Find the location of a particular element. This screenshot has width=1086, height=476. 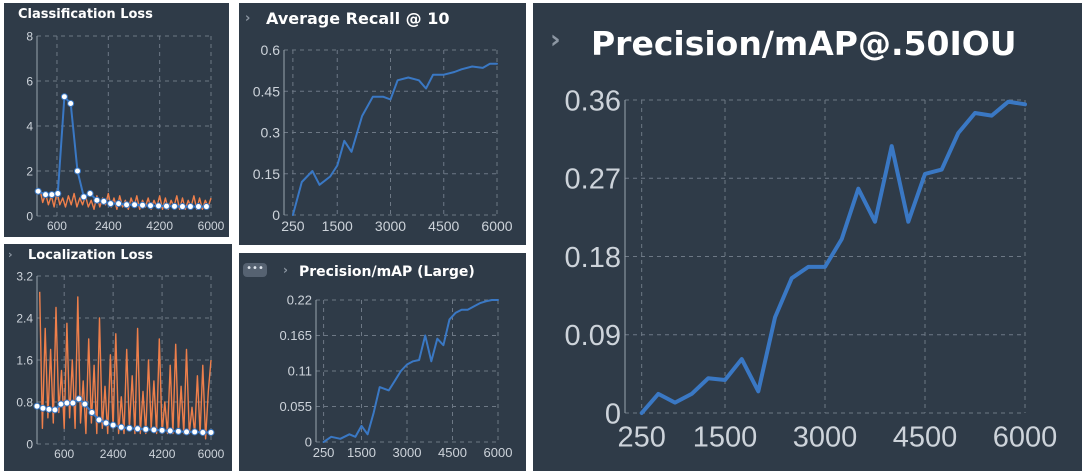

precision-map-large-chart: 0 0.055 0.11 0.165 0.22 250 1500 3000 4500 6000 is located at coordinates (396, 376).